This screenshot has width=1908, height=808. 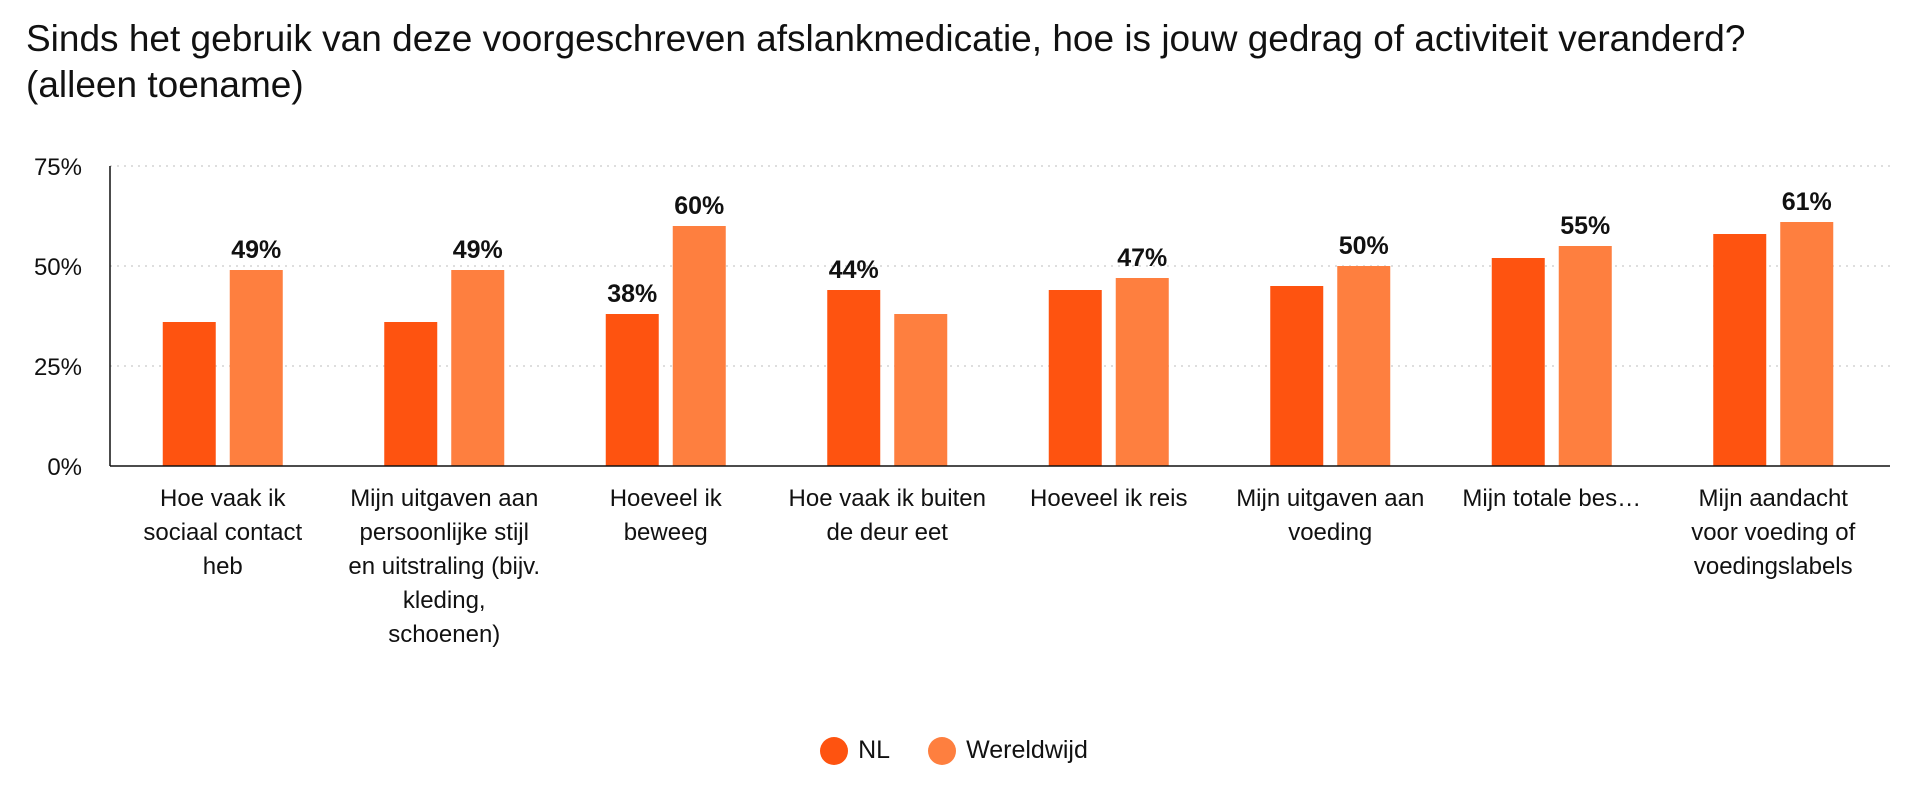 I want to click on data-label: 55%, so click(x=1585, y=226).